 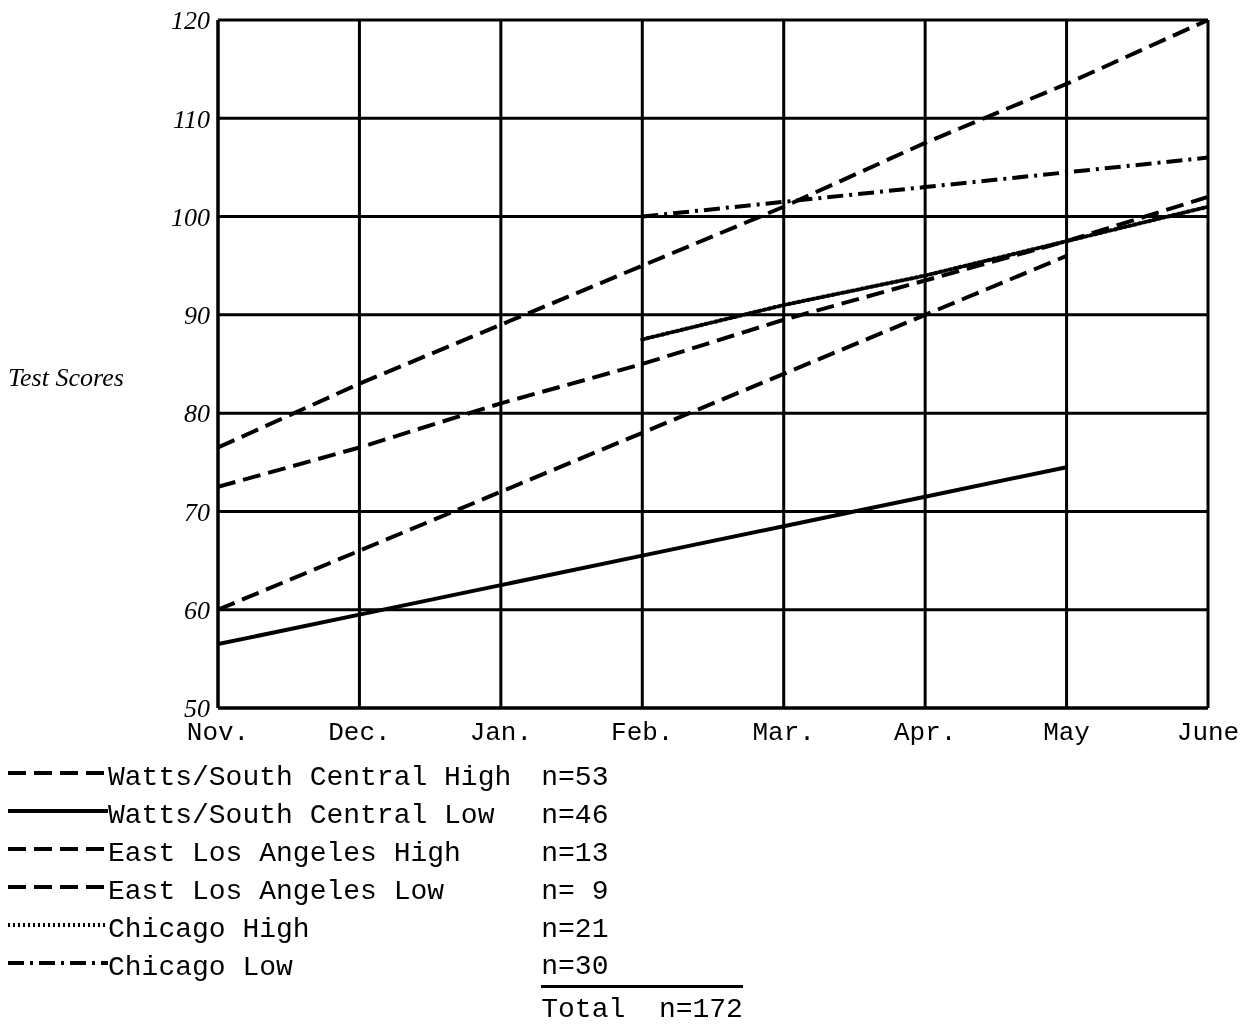 I want to click on legend-label: East Los Angeles High, so click(x=285, y=853).